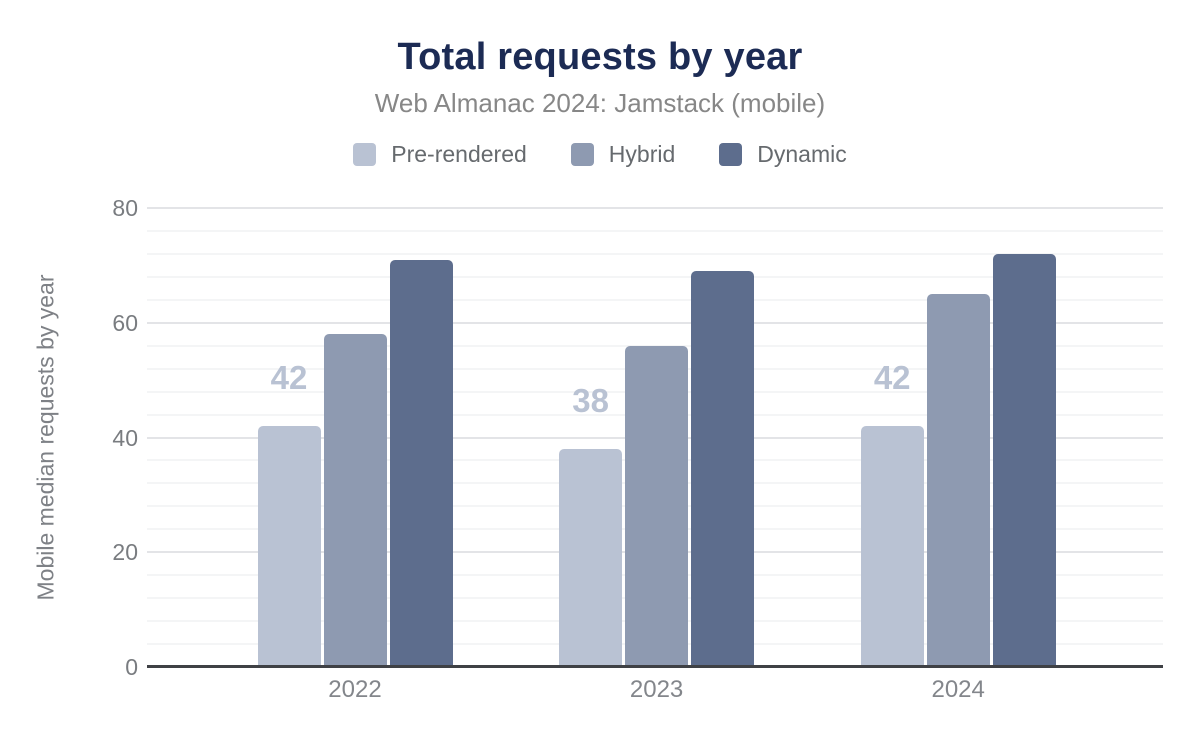 Image resolution: width=1200 pixels, height=742 pixels. Describe the element at coordinates (958, 480) in the screenshot. I see `bar-hybrid-2024` at that location.